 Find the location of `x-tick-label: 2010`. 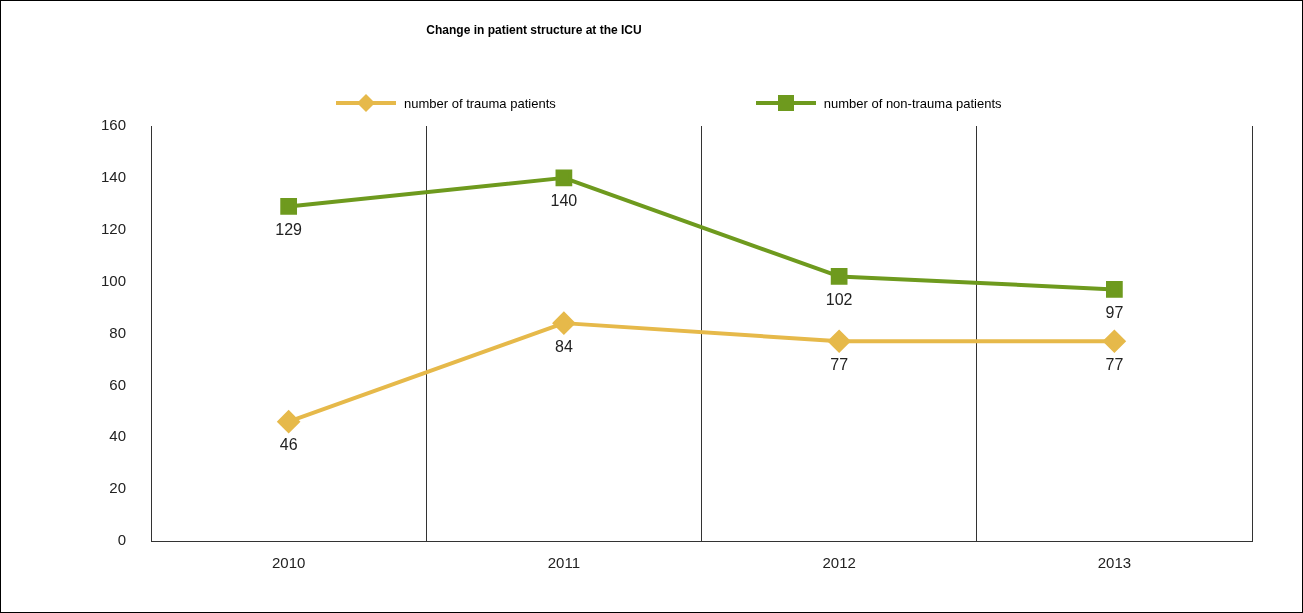

x-tick-label: 2010 is located at coordinates (288, 563).